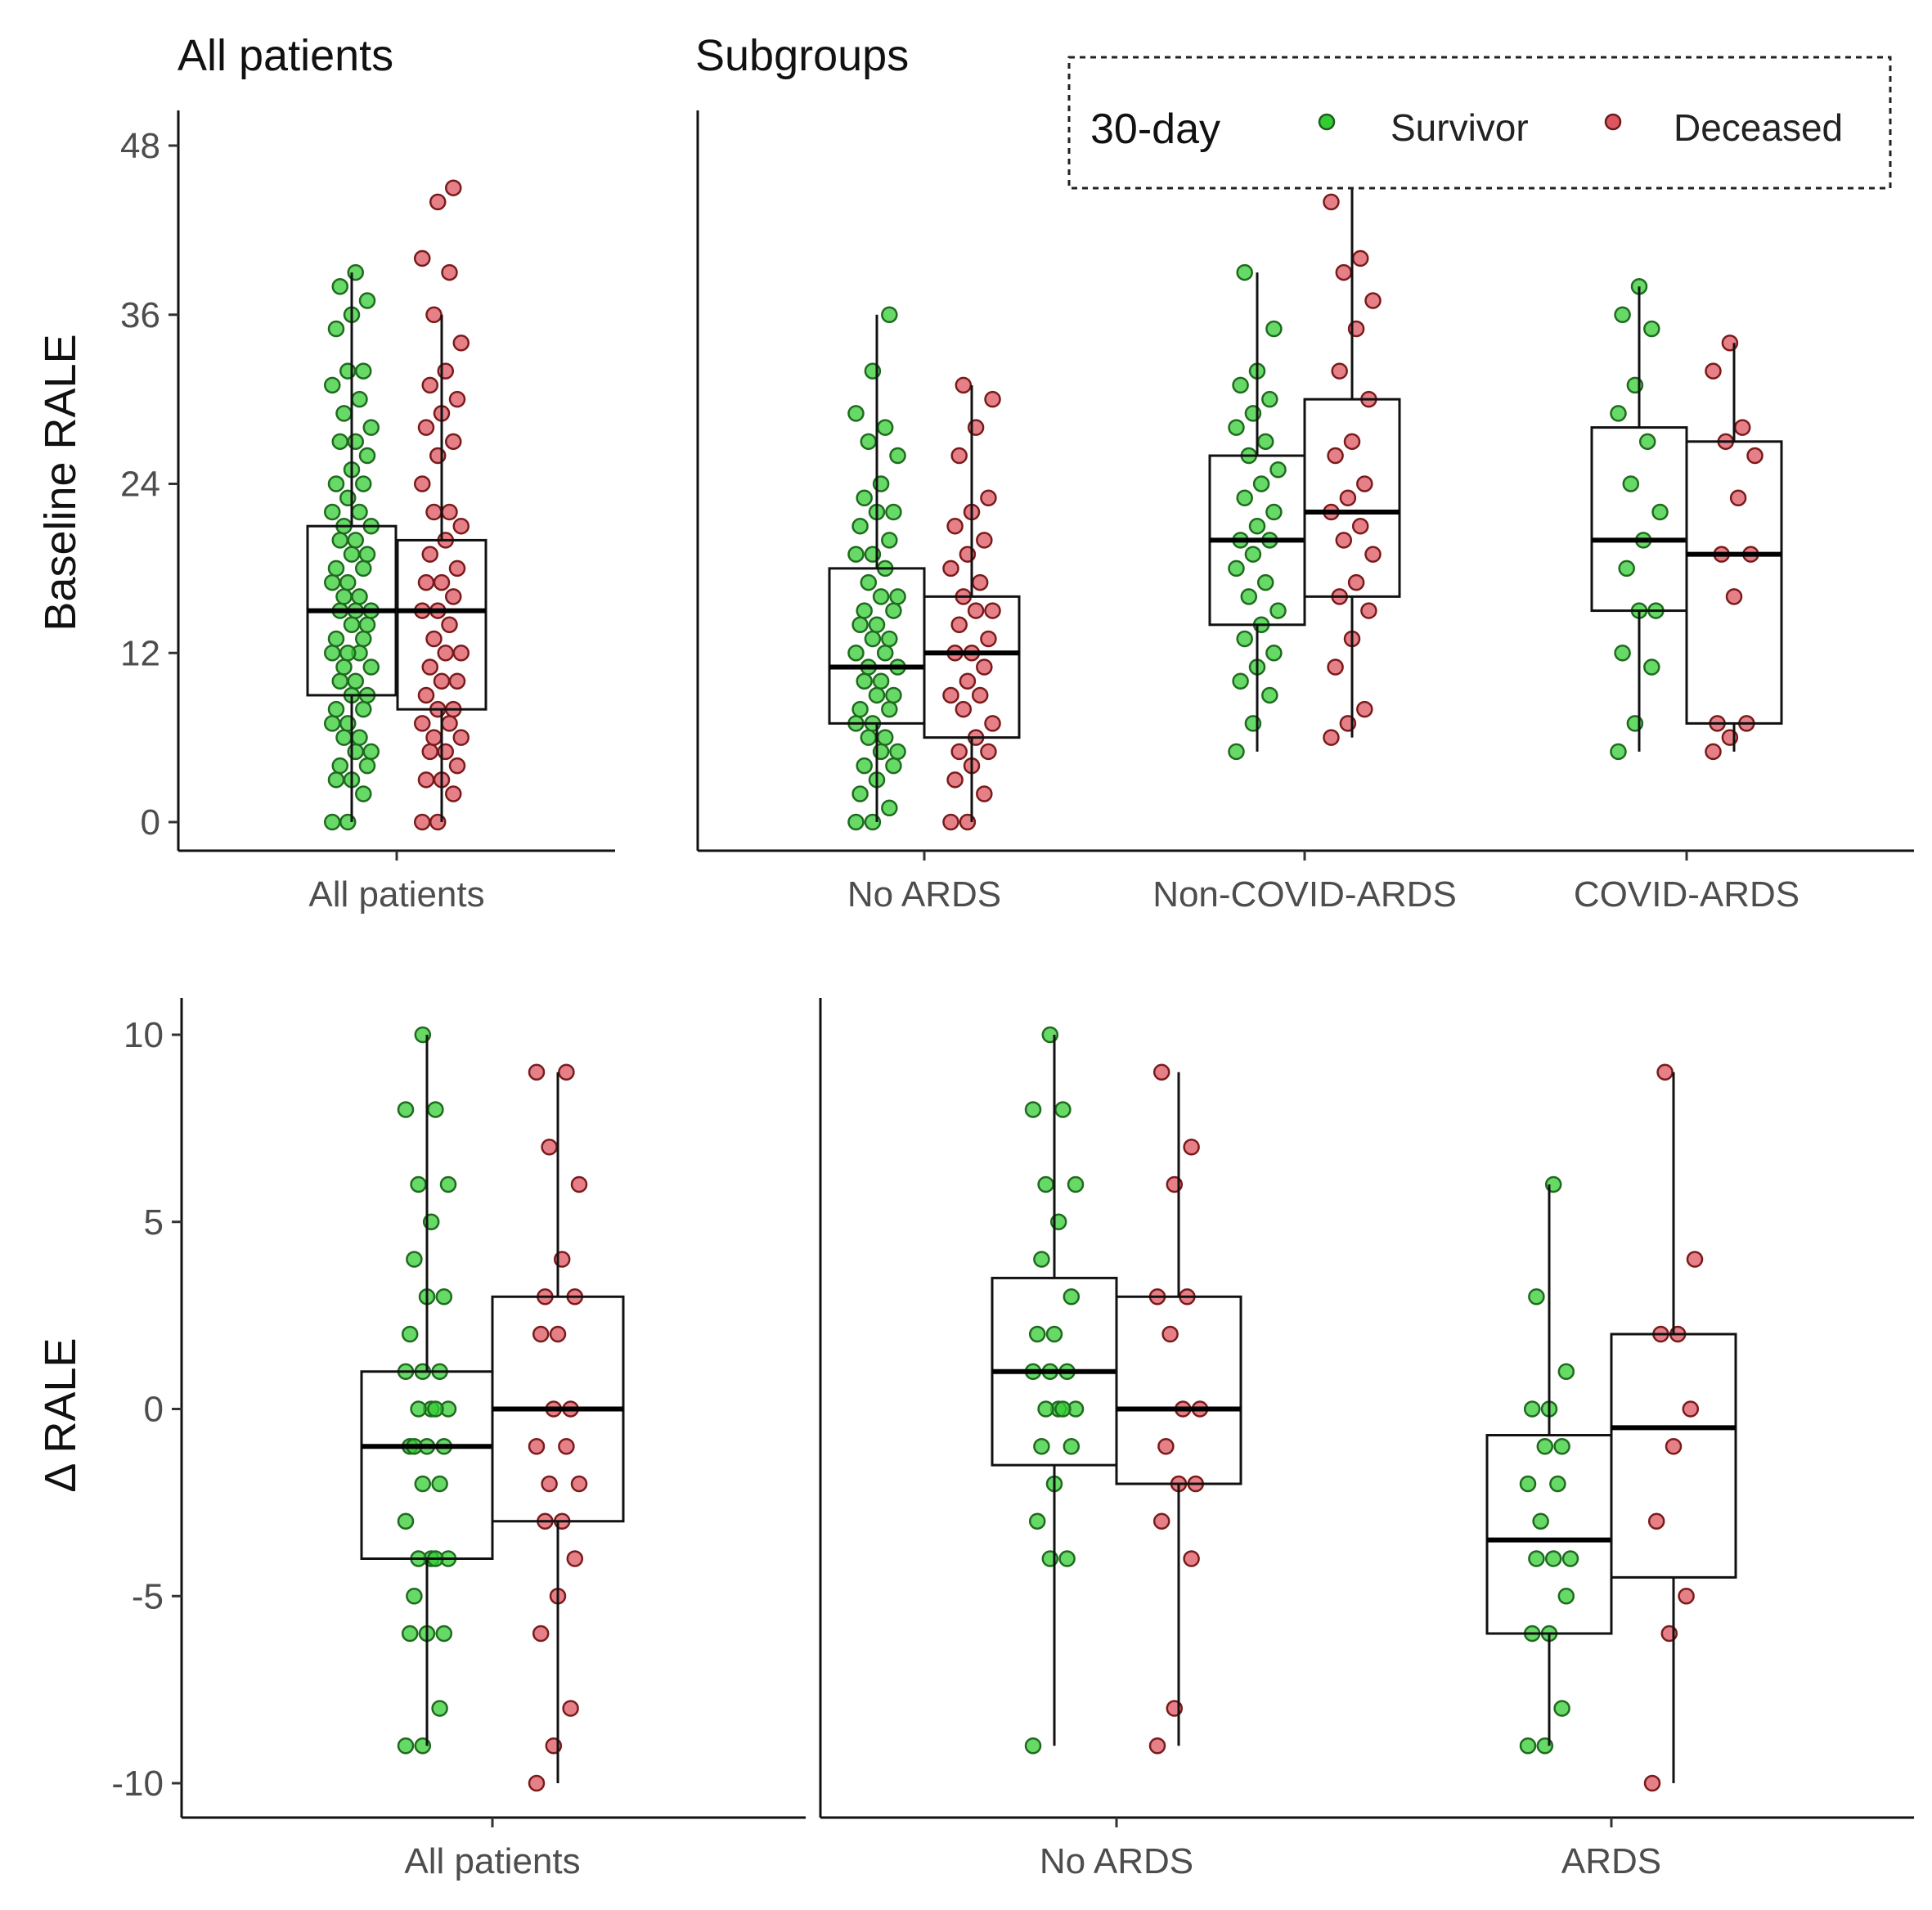 The image size is (1932, 1910). What do you see at coordinates (492, 1861) in the screenshot?
I see `bottom-left-x-tick-label-all-patients: All patients` at bounding box center [492, 1861].